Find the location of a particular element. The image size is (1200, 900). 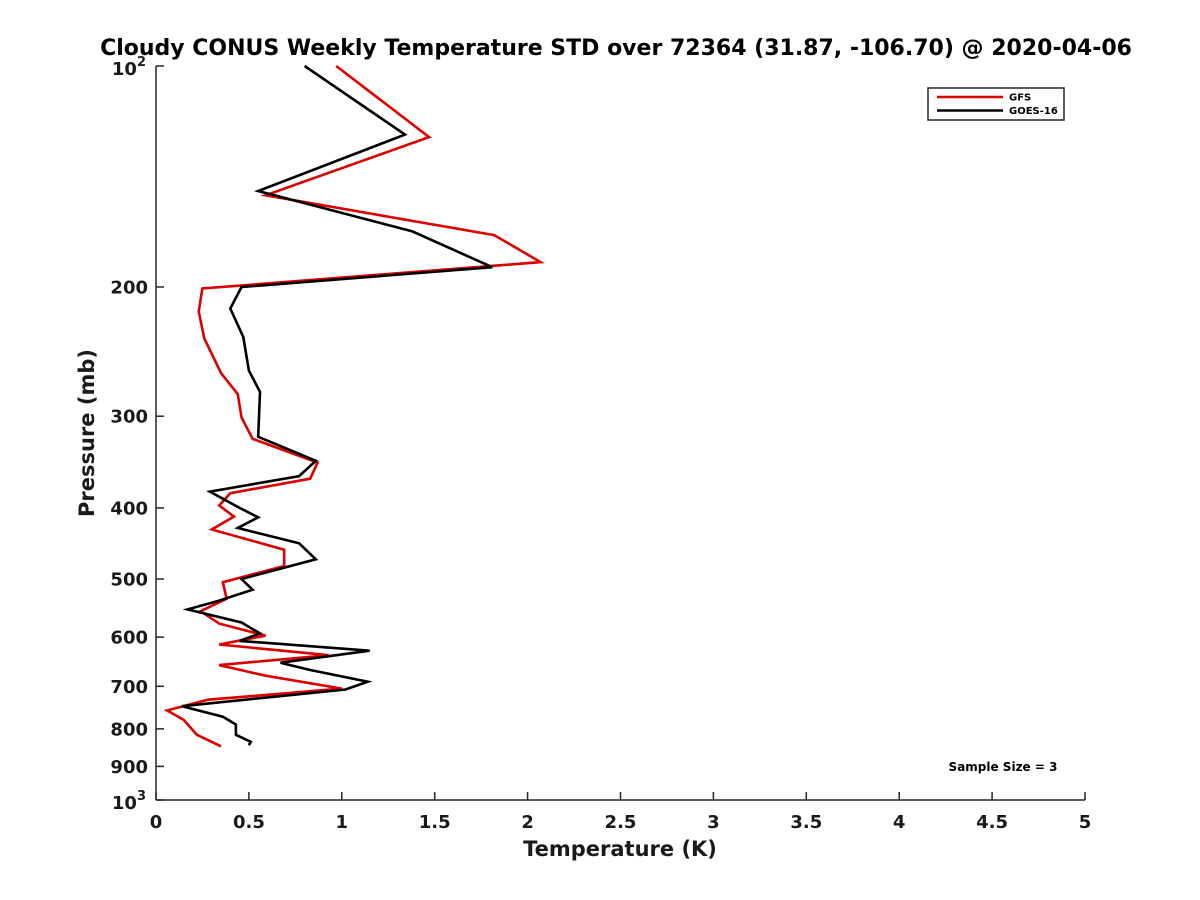

x-tick-label: 5 is located at coordinates (1085, 822).